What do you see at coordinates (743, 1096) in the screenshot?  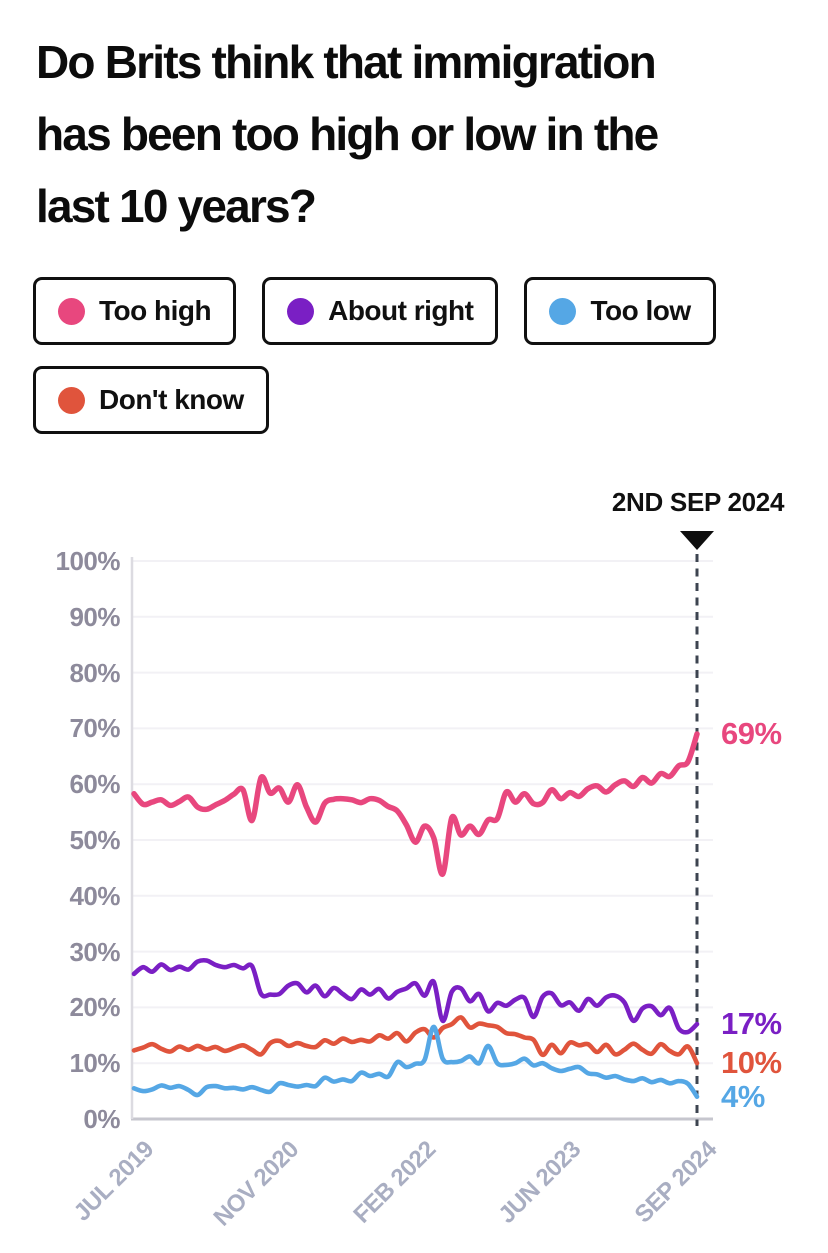 I see `series-end-label-too-low: 4%` at bounding box center [743, 1096].